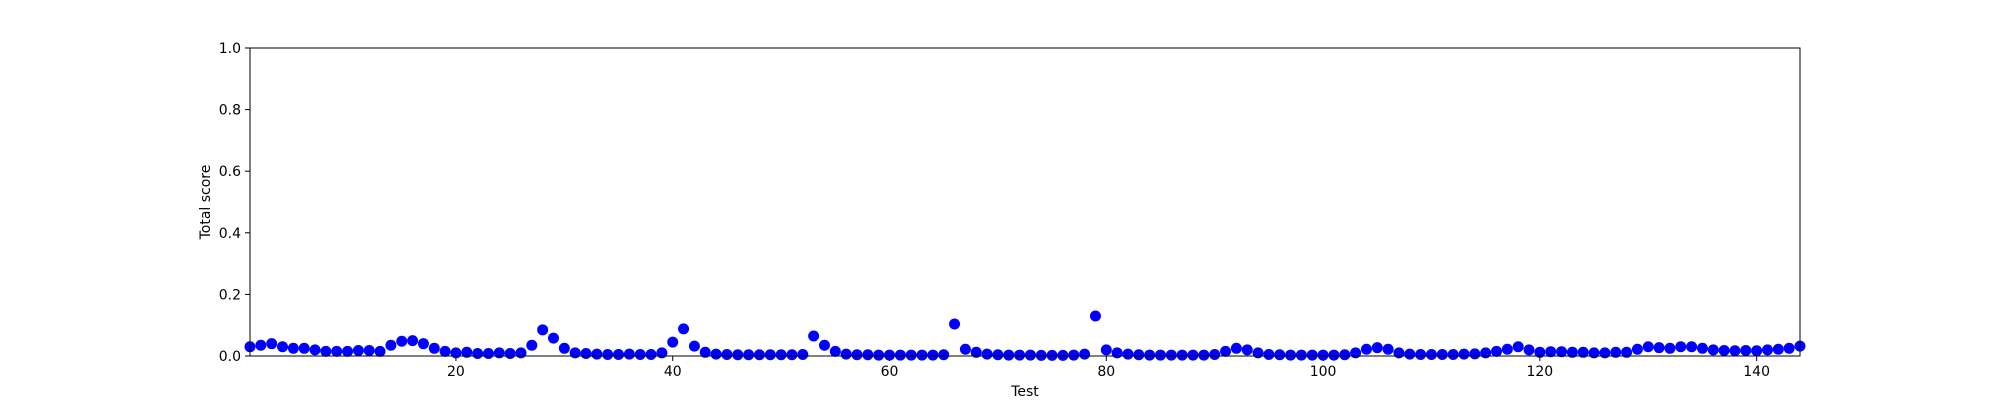 This screenshot has width=2000, height=400. What do you see at coordinates (230, 295) in the screenshot?
I see `y-tick-label: 0.2` at bounding box center [230, 295].